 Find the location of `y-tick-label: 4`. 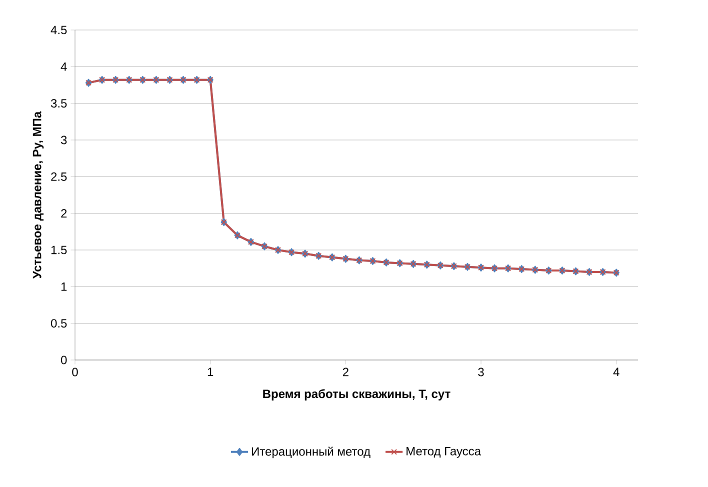

y-tick-label: 4 is located at coordinates (63, 66).